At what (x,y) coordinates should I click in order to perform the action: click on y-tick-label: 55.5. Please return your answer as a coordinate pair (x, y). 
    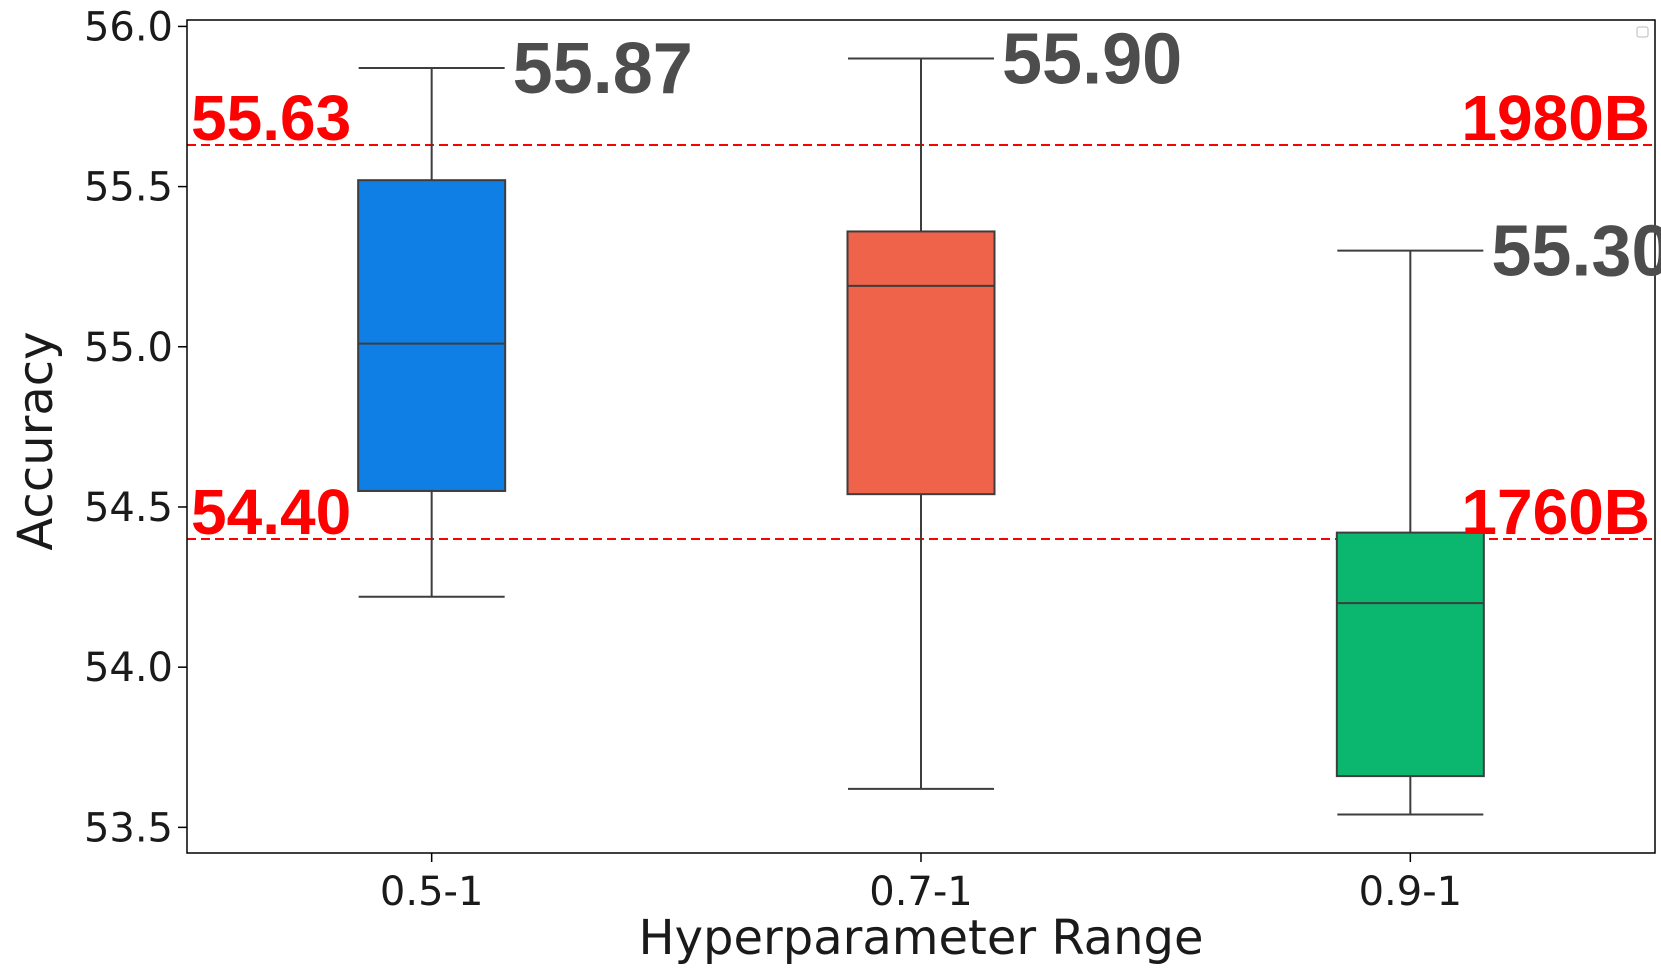
    Looking at the image, I should click on (128, 188).